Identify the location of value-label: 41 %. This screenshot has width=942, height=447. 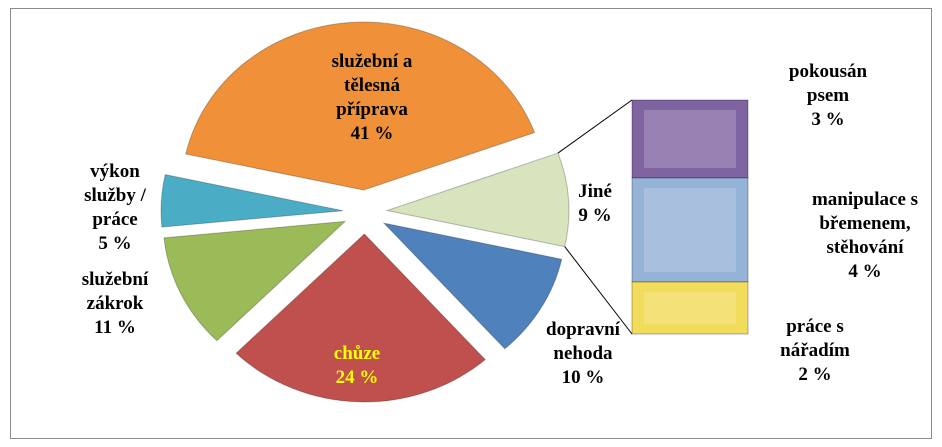
(372, 133).